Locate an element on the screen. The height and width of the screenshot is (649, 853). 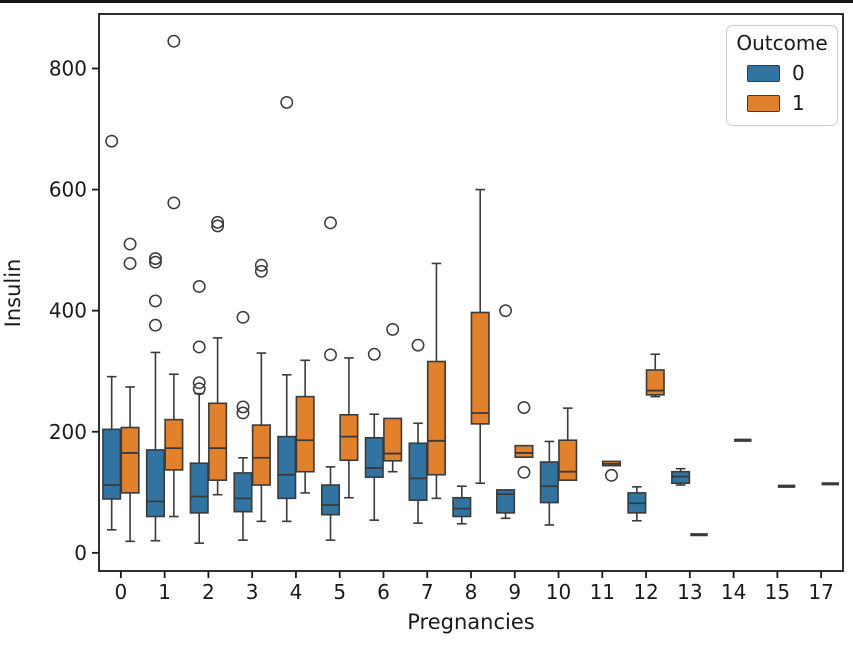
legend-label-outcome-1: 1 is located at coordinates (798, 103).